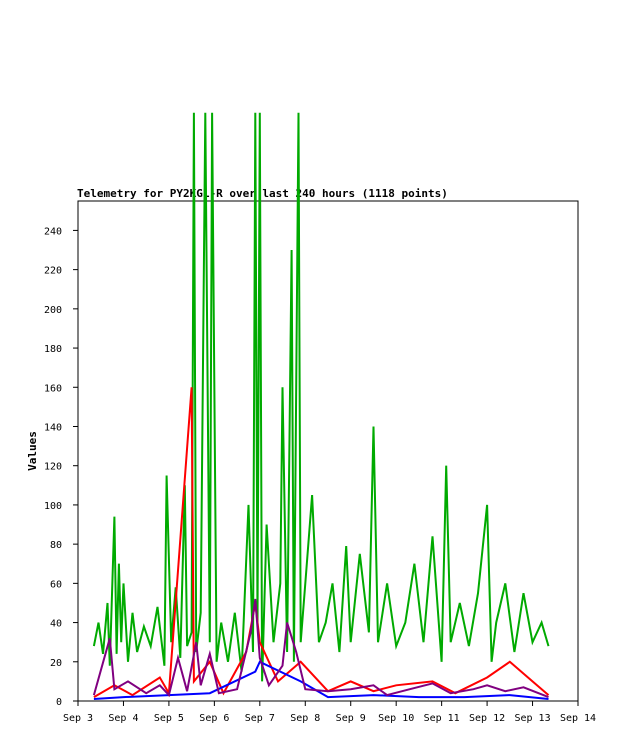  Describe the element at coordinates (169, 718) in the screenshot. I see `x-tick-label: Sep 5` at that location.